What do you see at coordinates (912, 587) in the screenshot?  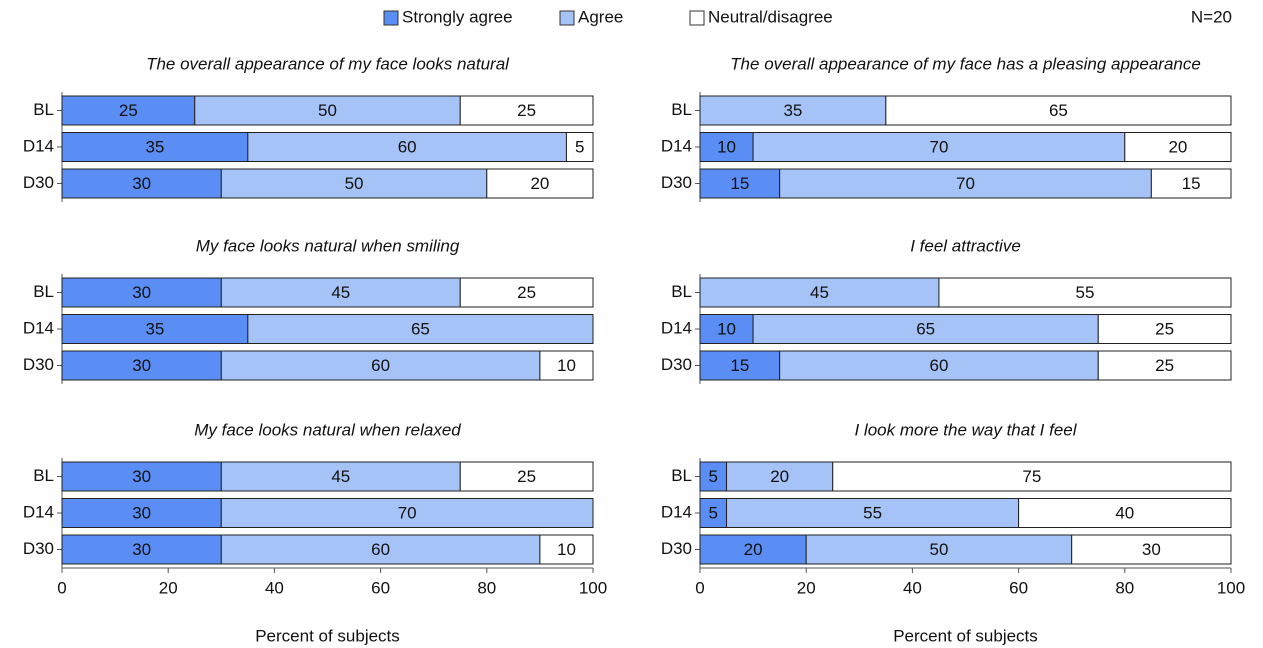 I see `x-tick-label: 40` at bounding box center [912, 587].